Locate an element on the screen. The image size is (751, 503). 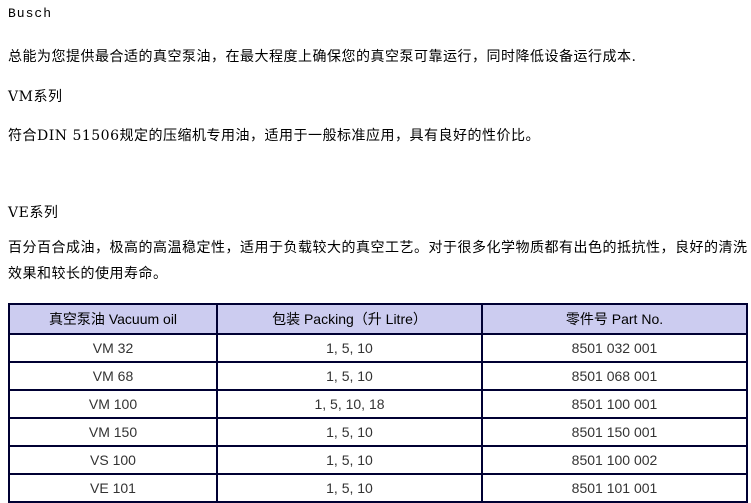
part-no-cell: 8501 100 002 is located at coordinates (614, 460).